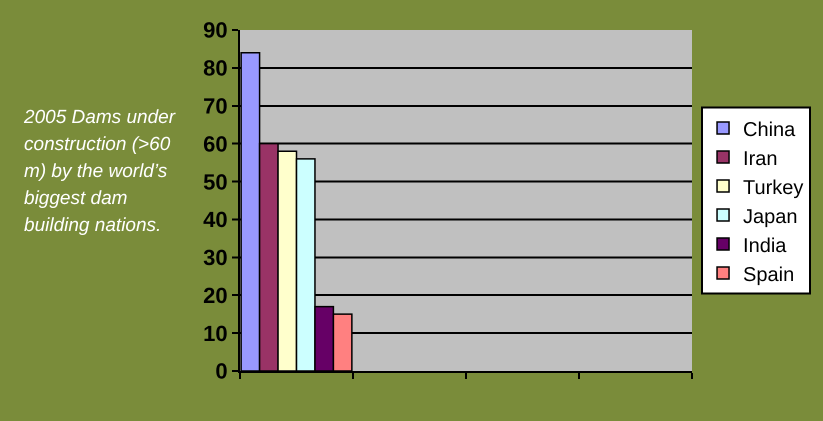 The image size is (823, 421). I want to click on legend-label: India, so click(765, 245).